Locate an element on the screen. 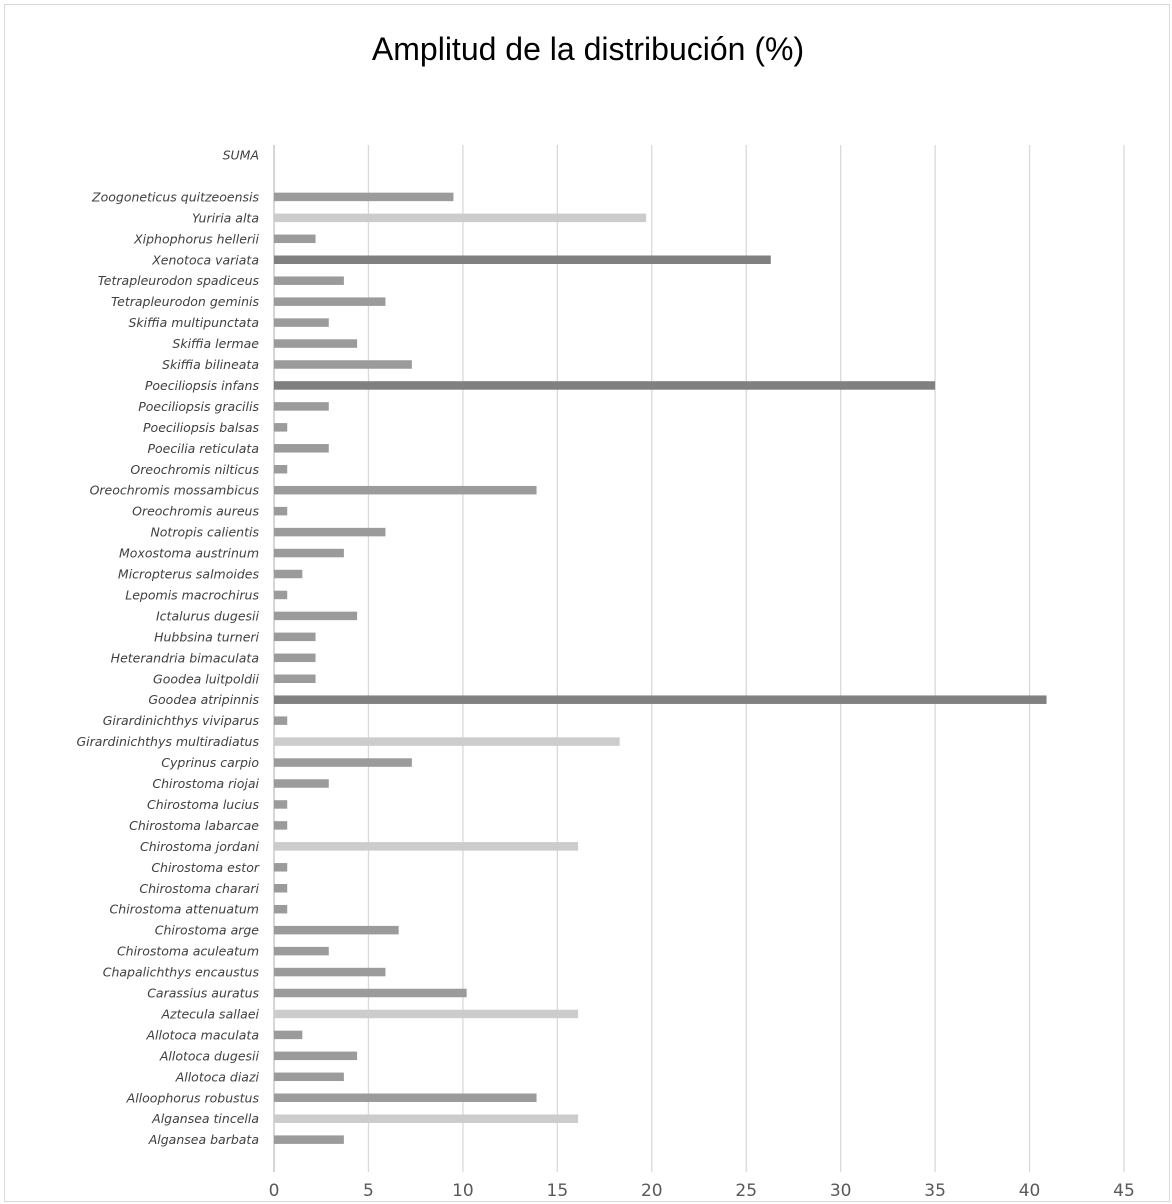 The height and width of the screenshot is (1204, 1172). category-label: Hubbsina turneri is located at coordinates (206, 636).